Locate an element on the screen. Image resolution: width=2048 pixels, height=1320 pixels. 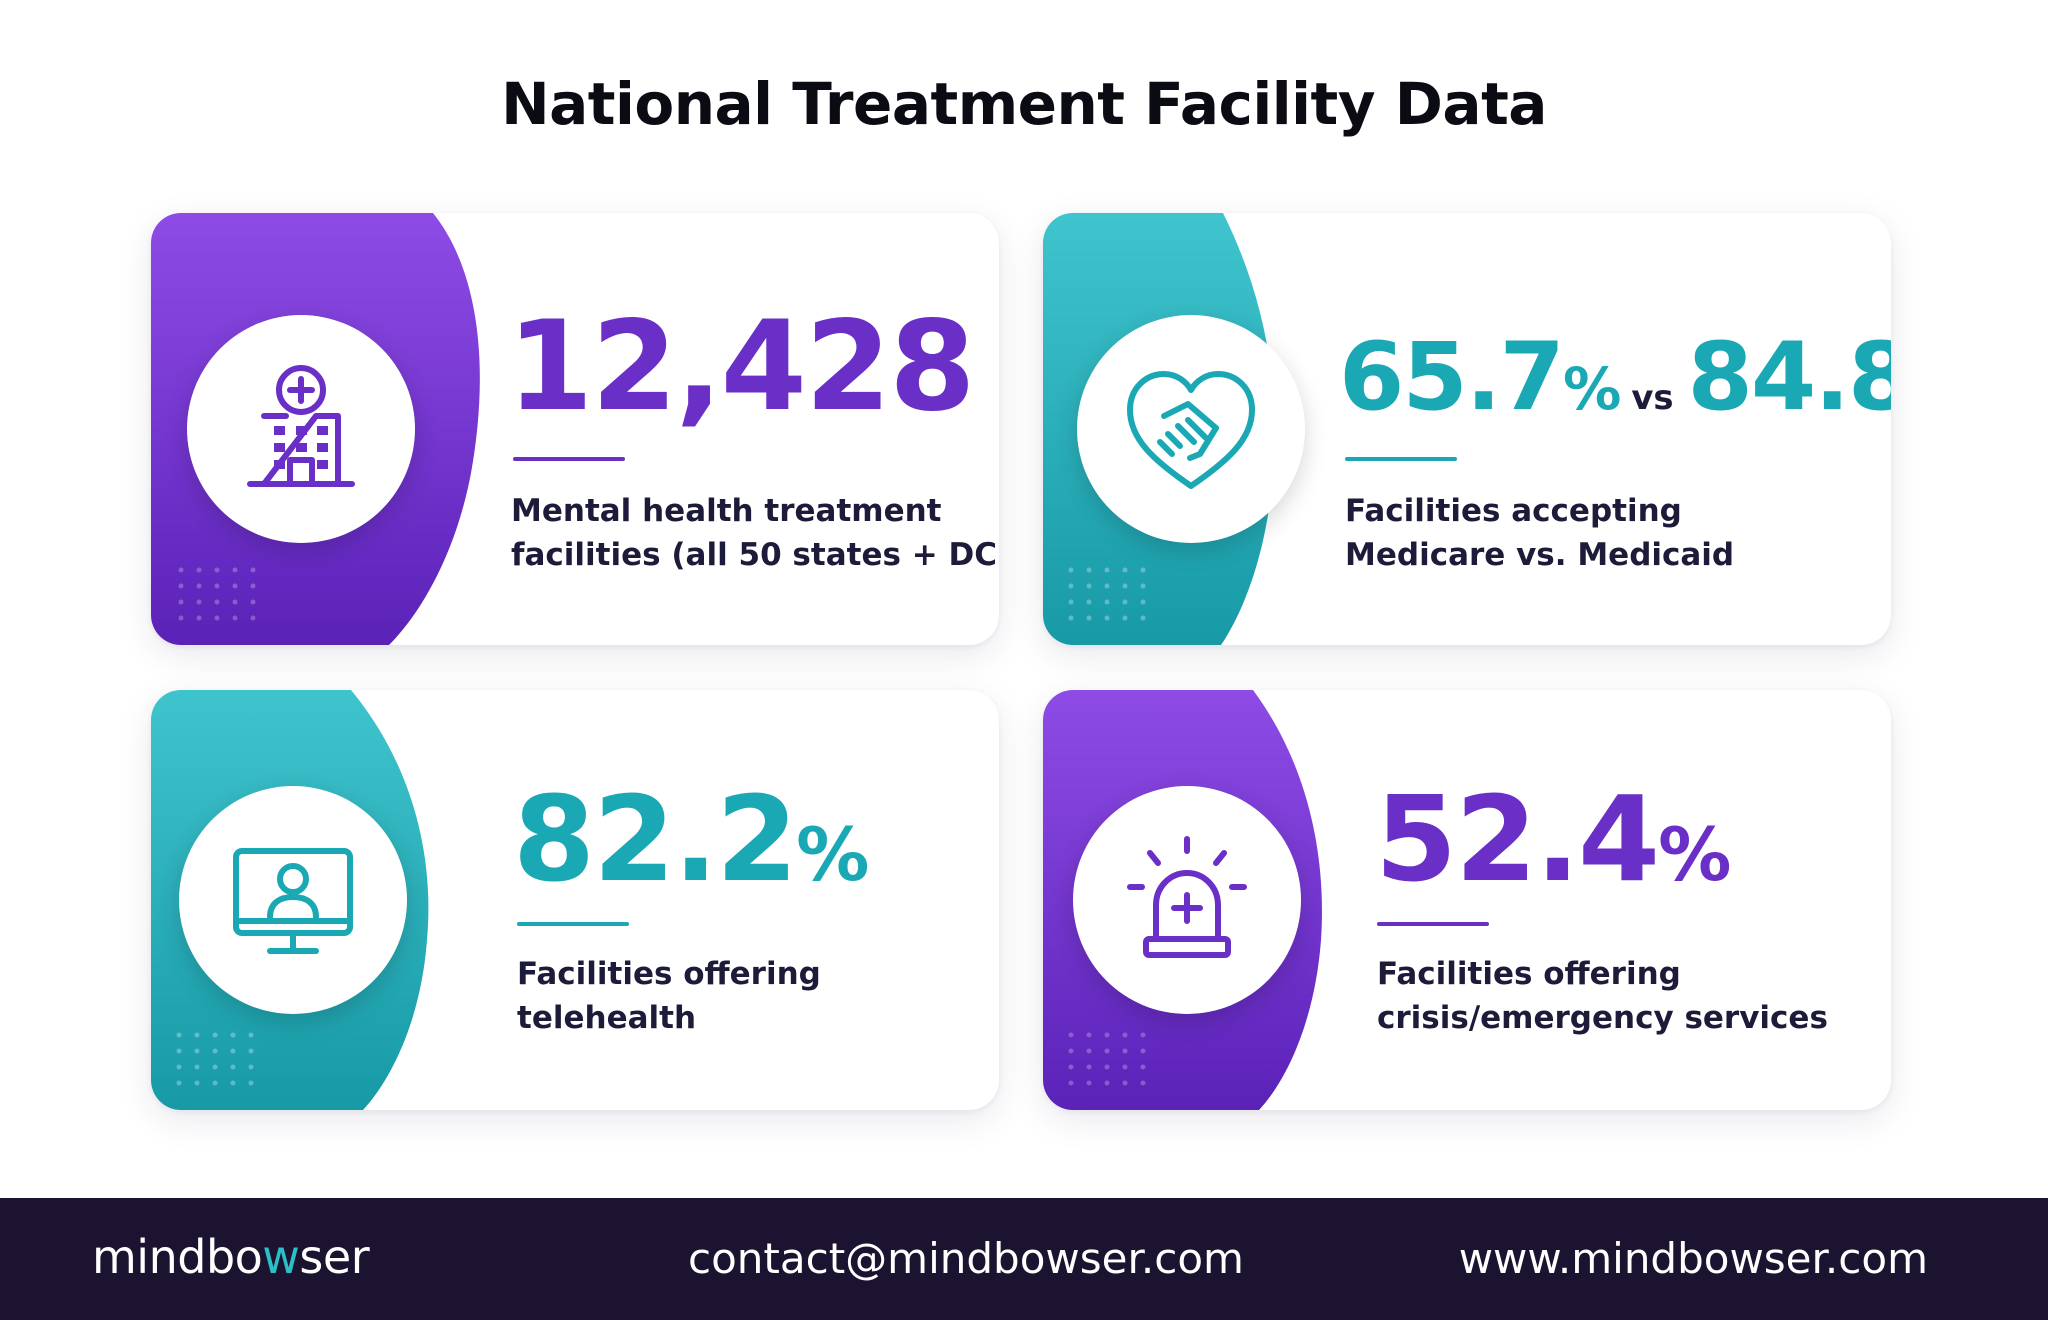
stat-value: 12,428 is located at coordinates (741, 367).